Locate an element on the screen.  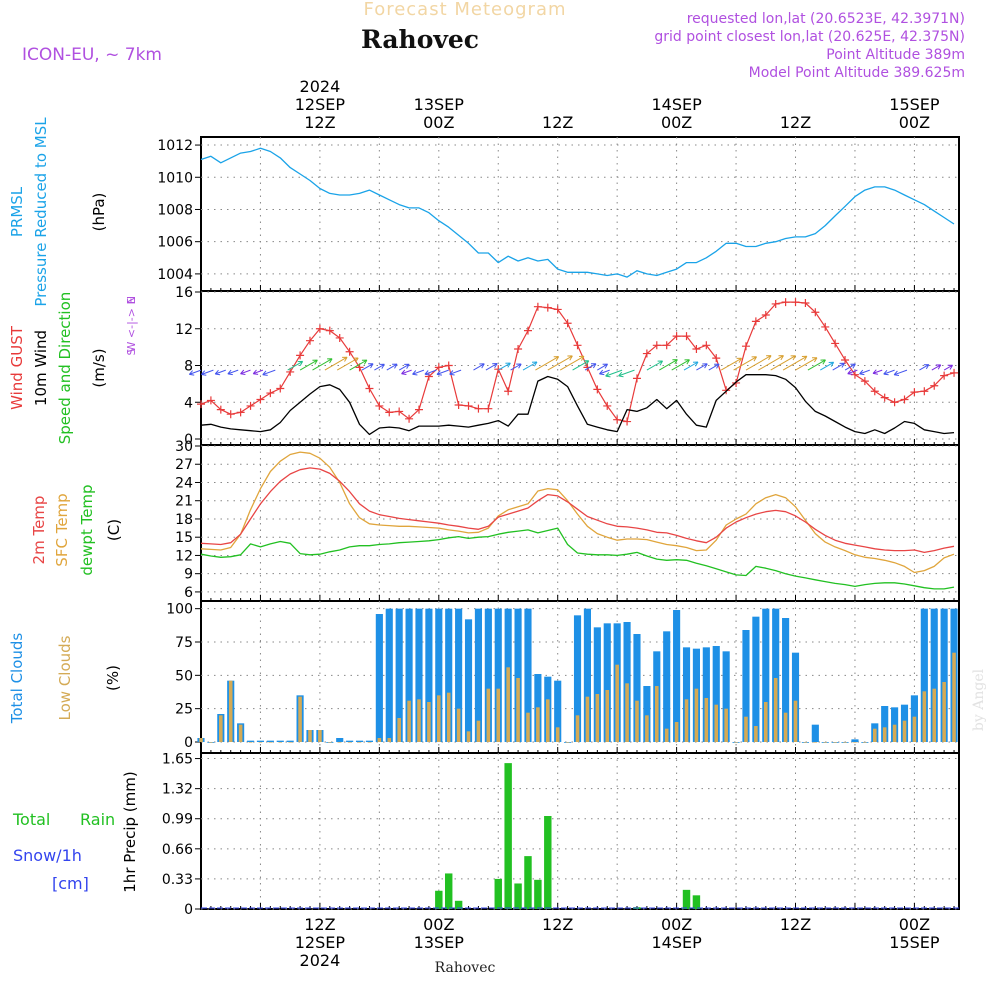
panel-y-label: Speed and Direction is located at coordinates (65, 368).